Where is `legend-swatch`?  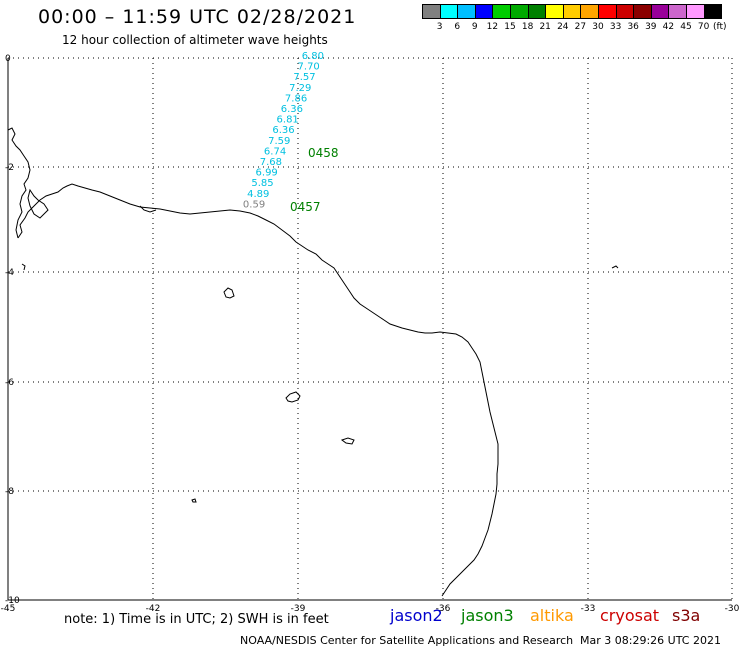 legend-swatch is located at coordinates (713, 11).